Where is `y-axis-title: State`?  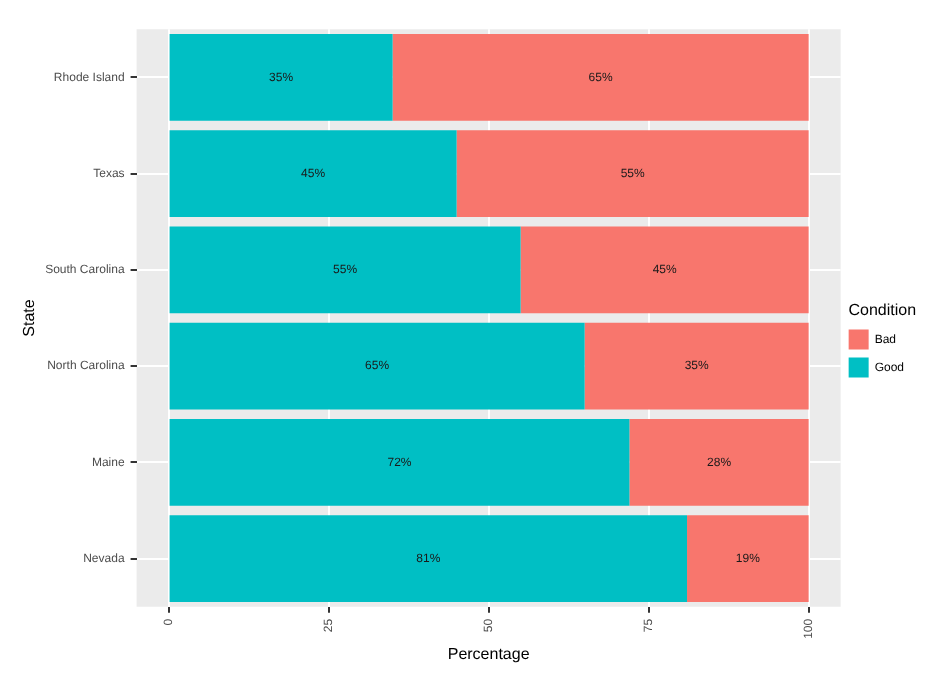 y-axis-title: State is located at coordinates (29, 317).